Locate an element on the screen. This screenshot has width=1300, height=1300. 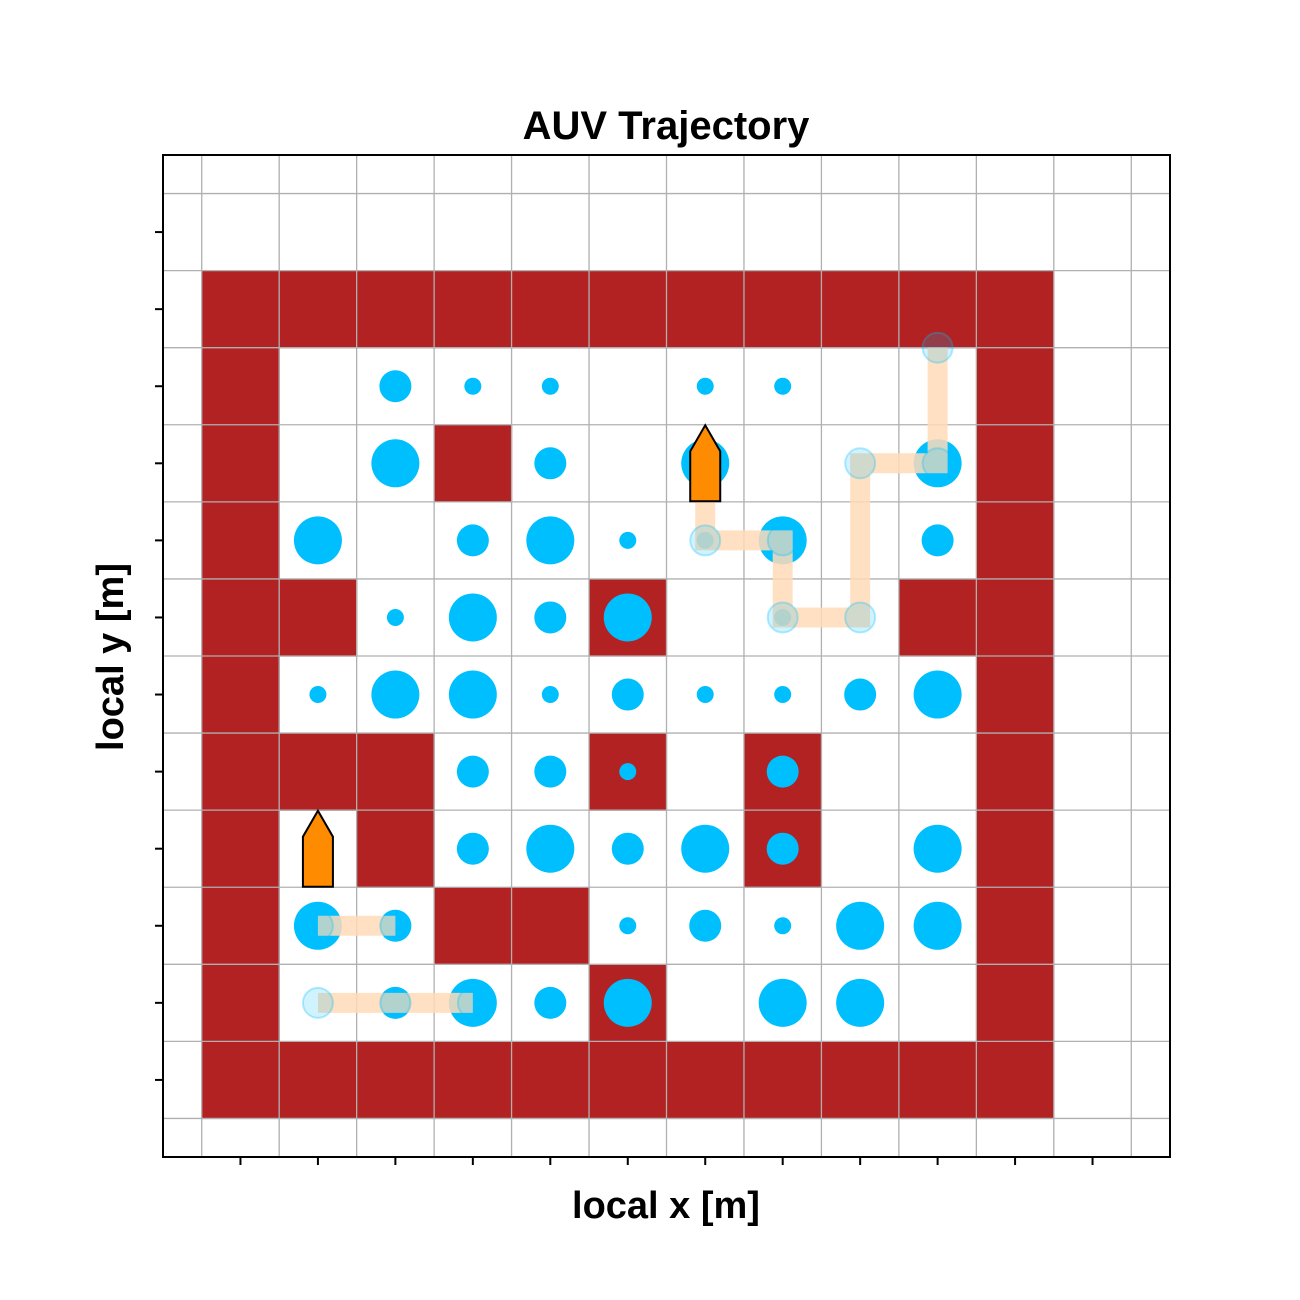
y-axis-label: local y [m] is located at coordinates (111, 657).